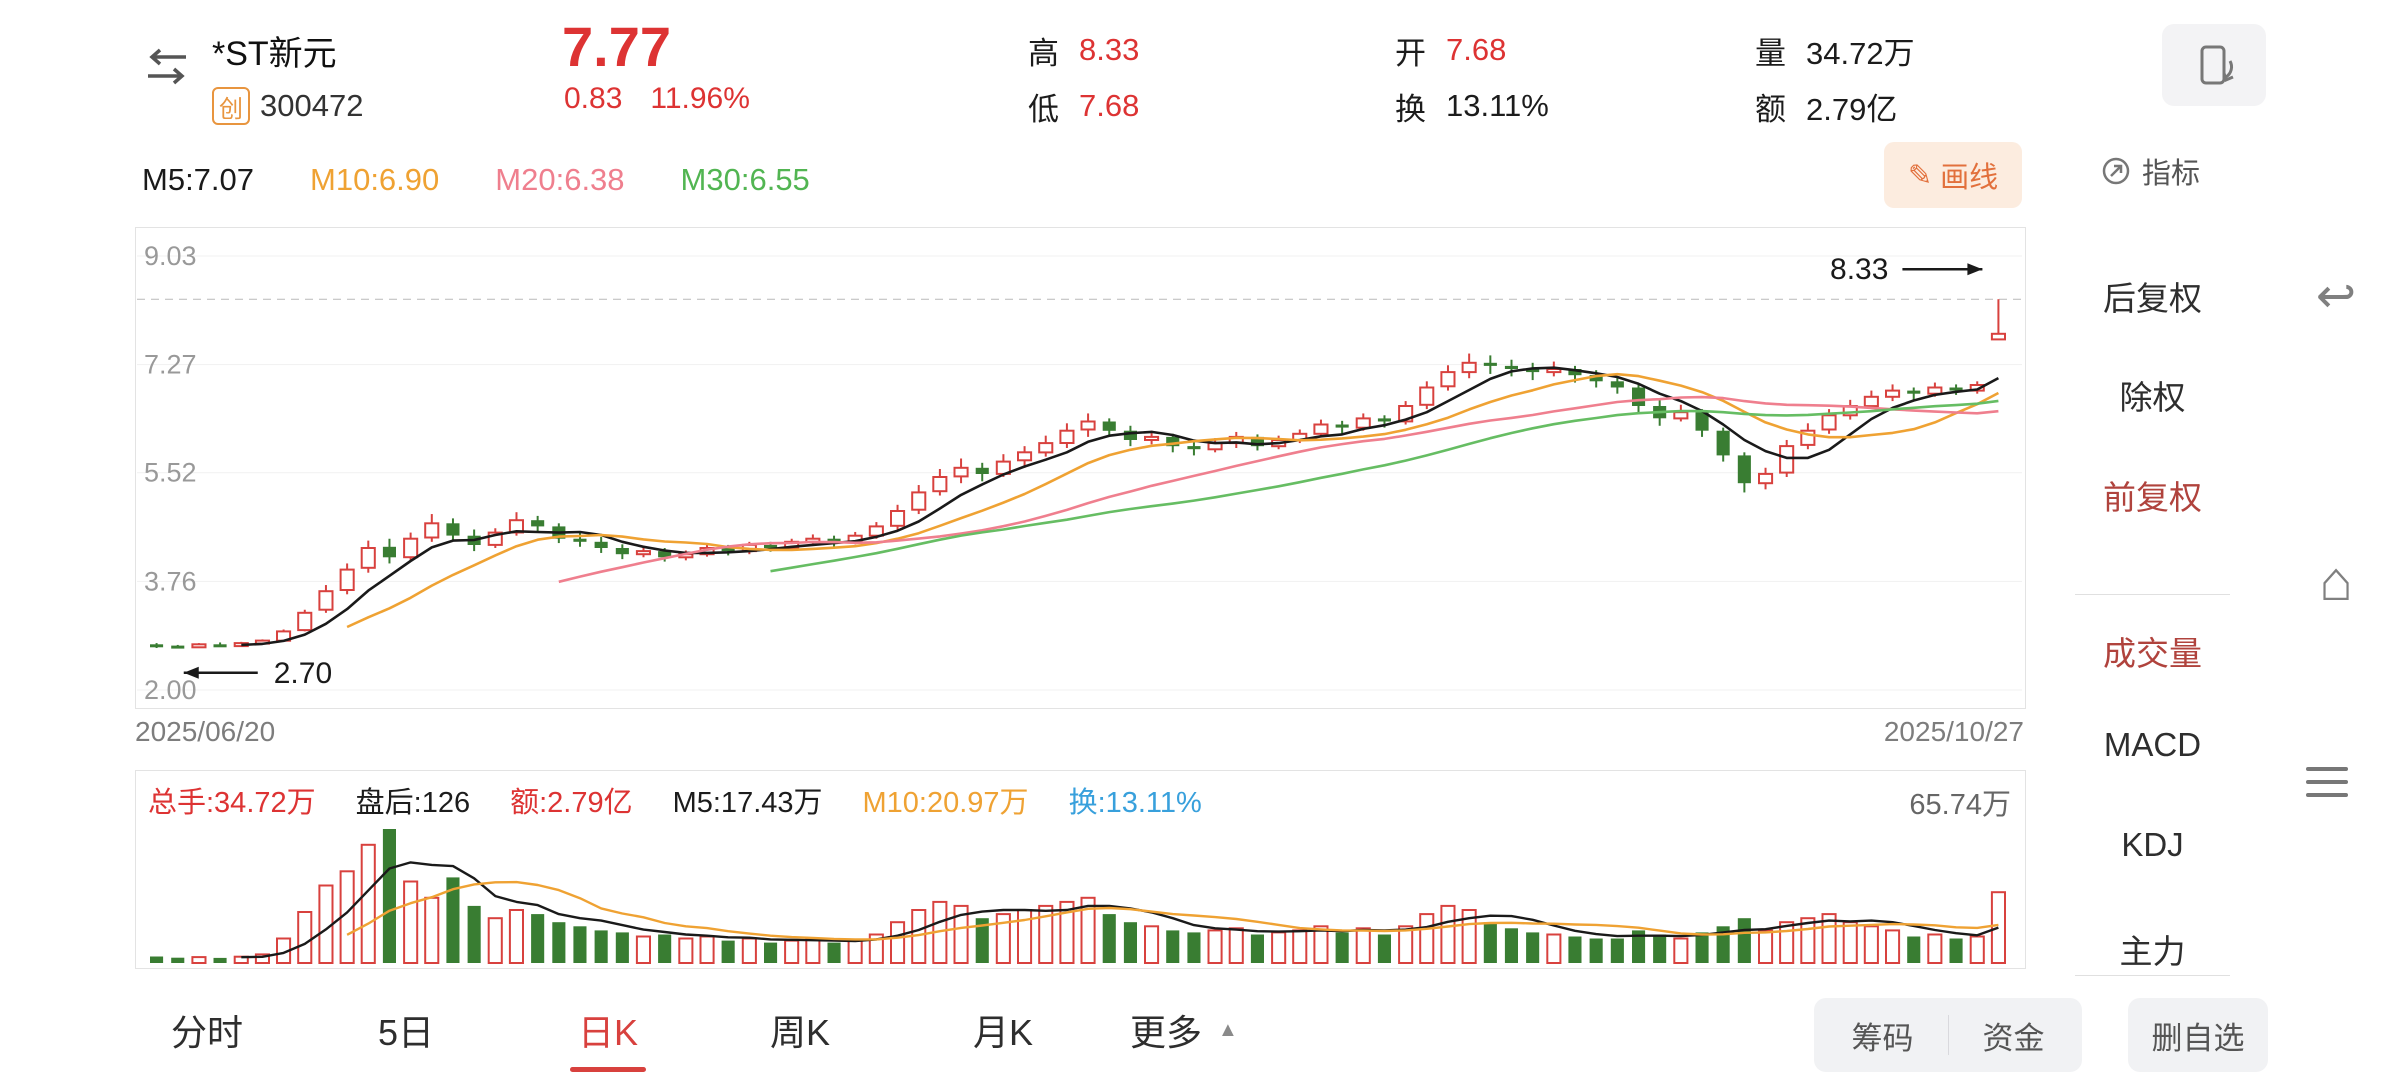 The width and height of the screenshot is (2400, 1080). Describe the element at coordinates (1476, 49) in the screenshot. I see `open-value: 7.68` at that location.